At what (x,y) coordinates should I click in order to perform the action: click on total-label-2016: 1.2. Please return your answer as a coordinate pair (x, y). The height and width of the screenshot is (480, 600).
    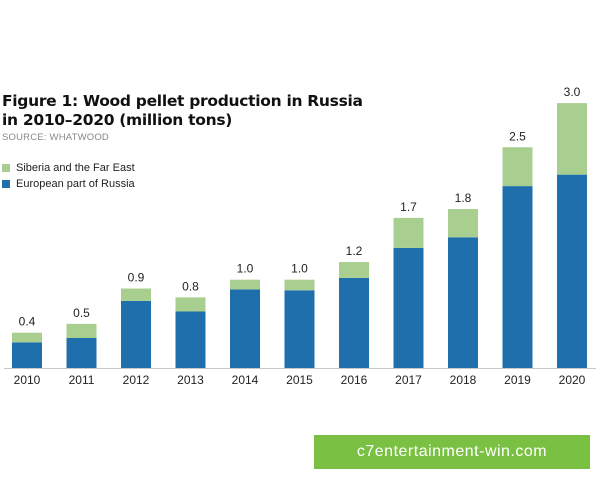
    Looking at the image, I should click on (354, 251).